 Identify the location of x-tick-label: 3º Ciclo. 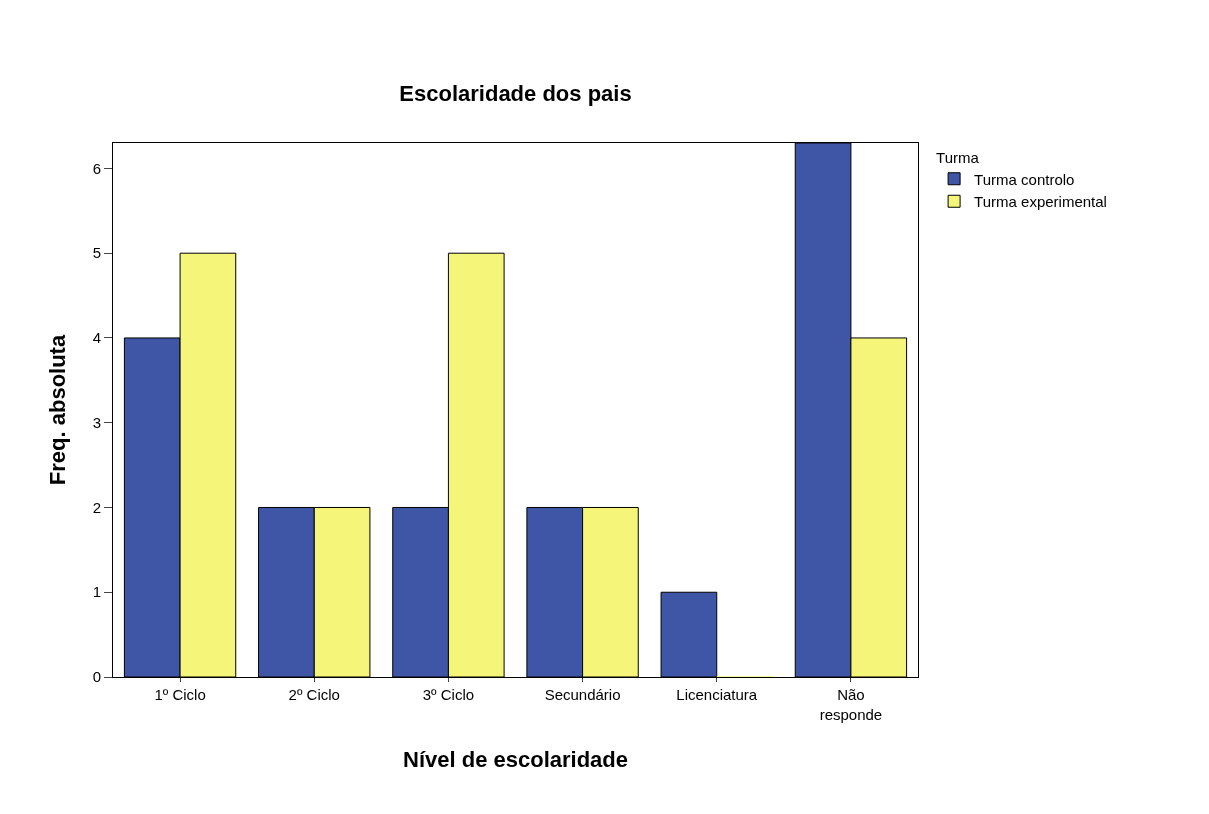
(448, 694).